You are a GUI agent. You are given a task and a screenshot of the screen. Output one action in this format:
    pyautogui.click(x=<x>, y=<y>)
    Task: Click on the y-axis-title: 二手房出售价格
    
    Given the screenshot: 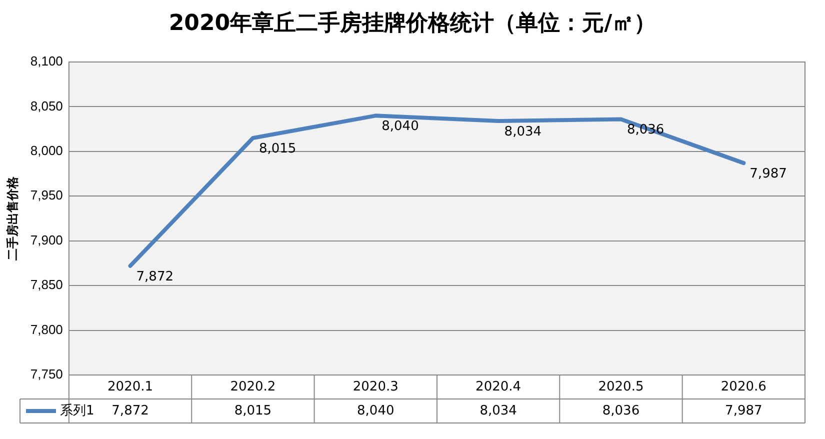 What is the action you would take?
    pyautogui.click(x=13, y=218)
    